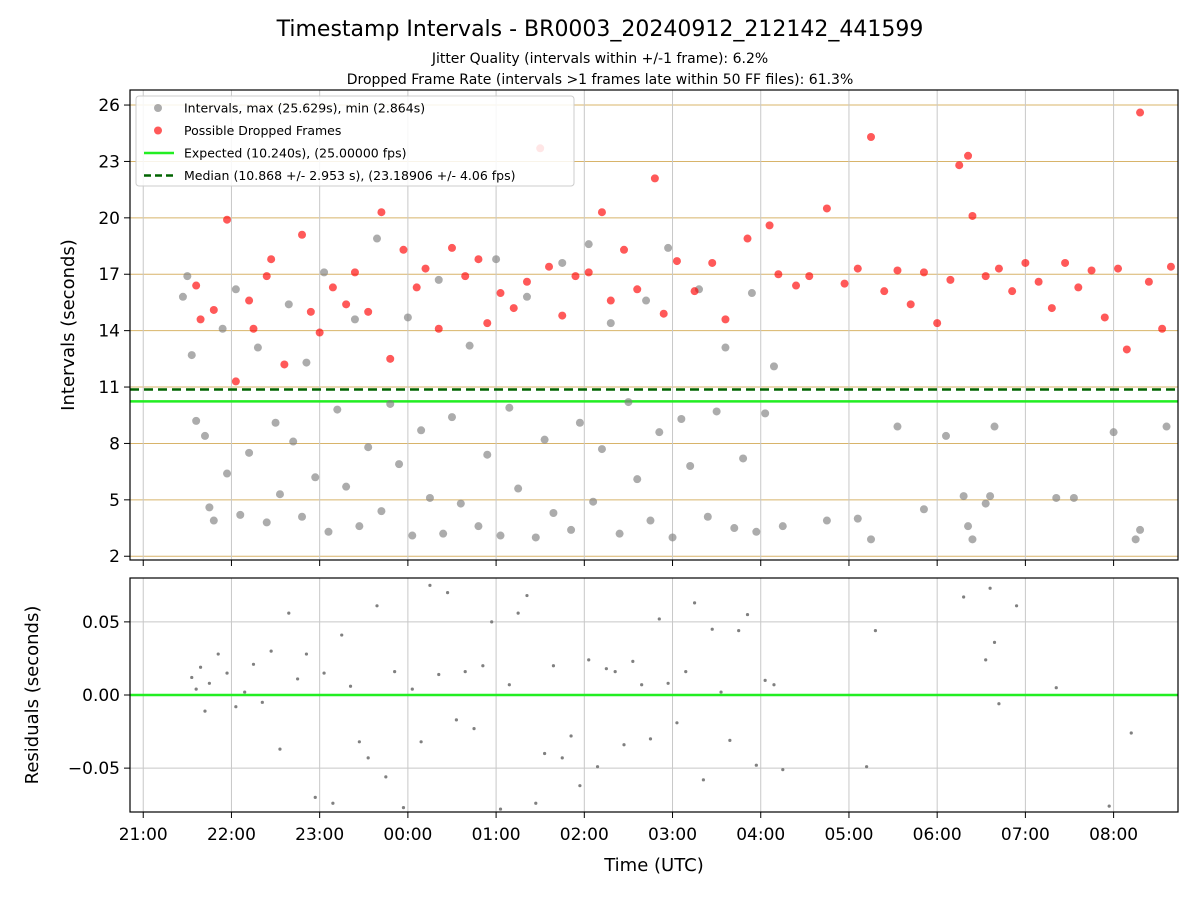 The width and height of the screenshot is (1200, 900). Describe the element at coordinates (672, 835) in the screenshot. I see `x-tick-label: 03:00` at that location.